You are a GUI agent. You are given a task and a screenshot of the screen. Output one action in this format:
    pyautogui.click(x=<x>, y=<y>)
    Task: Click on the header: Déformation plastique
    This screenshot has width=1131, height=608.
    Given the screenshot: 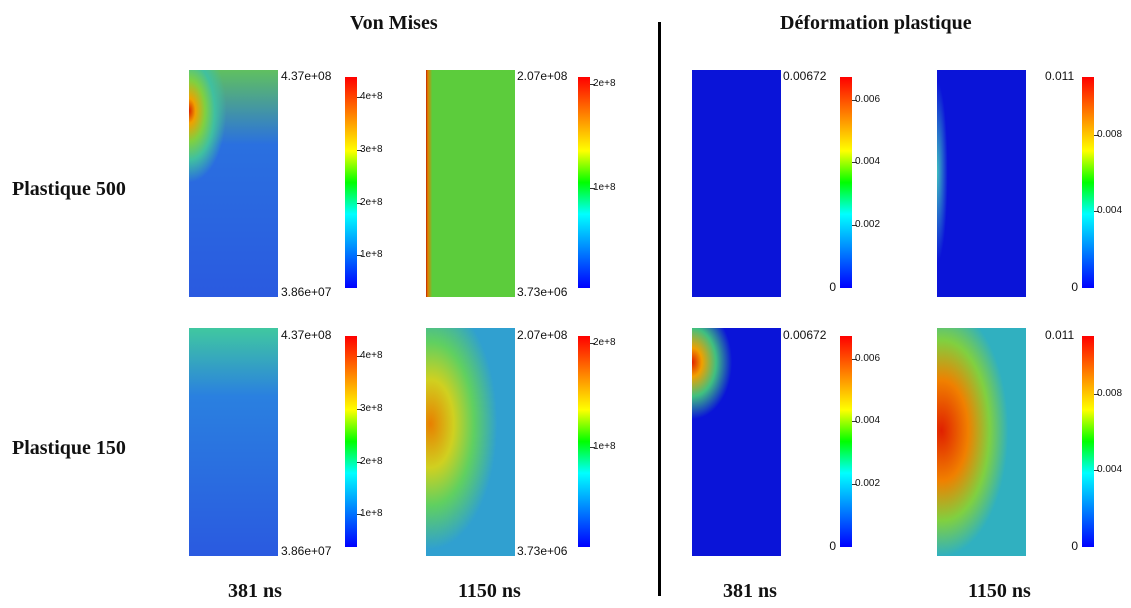 What is the action you would take?
    pyautogui.click(x=876, y=23)
    